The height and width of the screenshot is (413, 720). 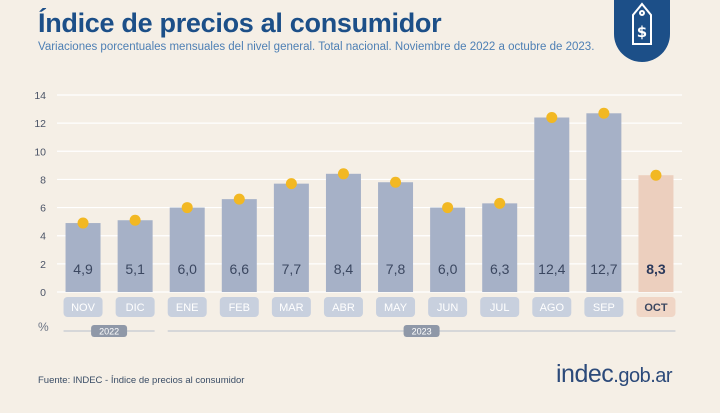 What do you see at coordinates (43, 327) in the screenshot?
I see `y-axis-unit: %` at bounding box center [43, 327].